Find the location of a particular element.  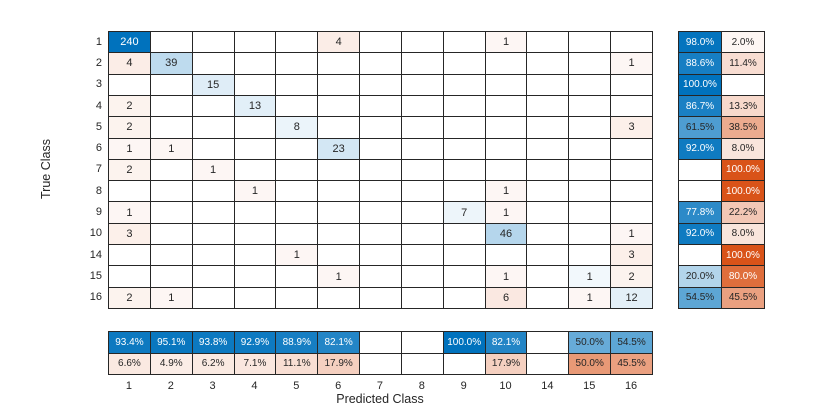

matrix-cell-r14-c7 is located at coordinates (381, 256).